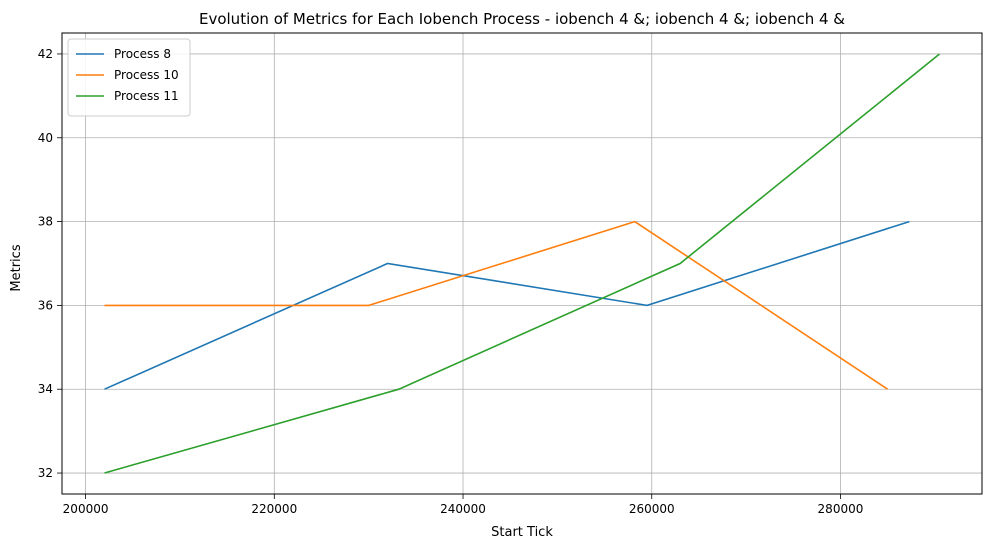 The height and width of the screenshot is (547, 996). Describe the element at coordinates (841, 509) in the screenshot. I see `x-tick-label: 280000` at that location.